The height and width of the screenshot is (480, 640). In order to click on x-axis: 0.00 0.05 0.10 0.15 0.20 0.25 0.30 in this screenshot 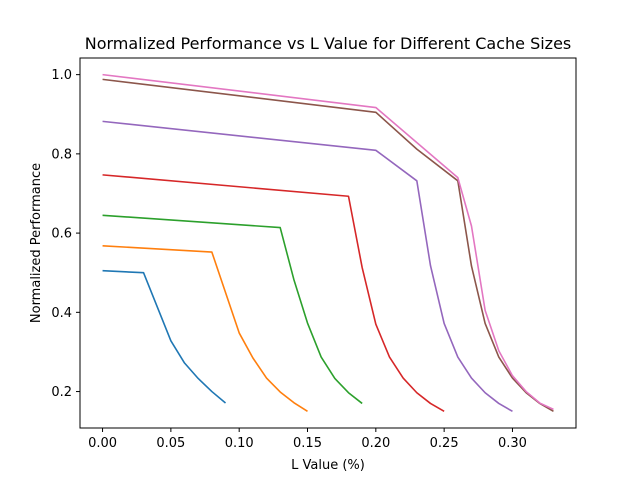, I will do `click(307, 439)`.